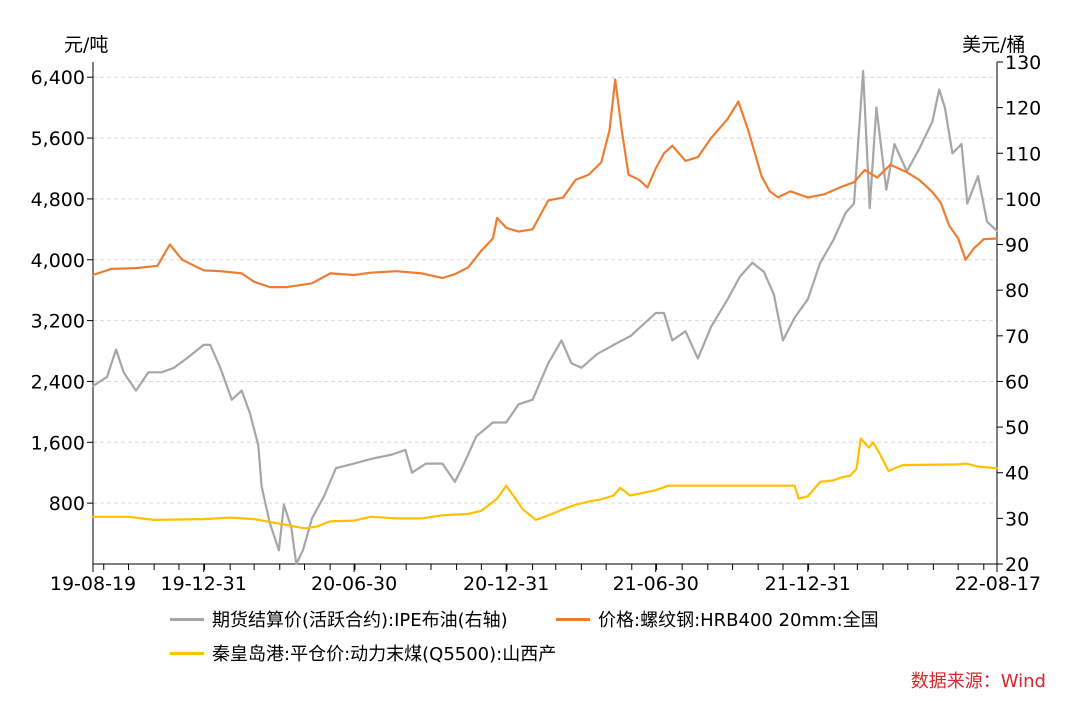 This screenshot has height=701, width=1080. What do you see at coordinates (1017, 565) in the screenshot?
I see `right-tick-label: 20` at bounding box center [1017, 565].